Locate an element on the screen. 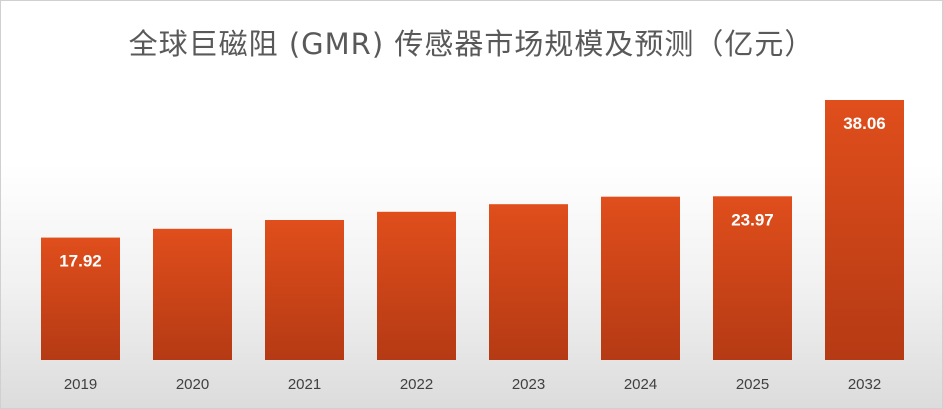 The width and height of the screenshot is (943, 409). data-label-2019: 17.92 is located at coordinates (80, 261).